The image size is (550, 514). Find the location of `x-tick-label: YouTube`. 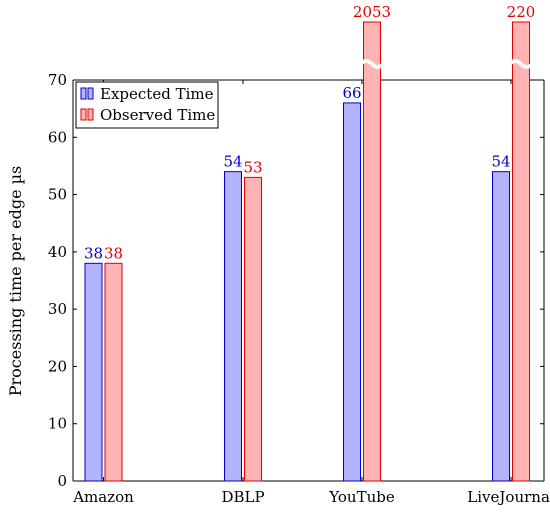

x-tick-label: YouTube is located at coordinates (361, 497).